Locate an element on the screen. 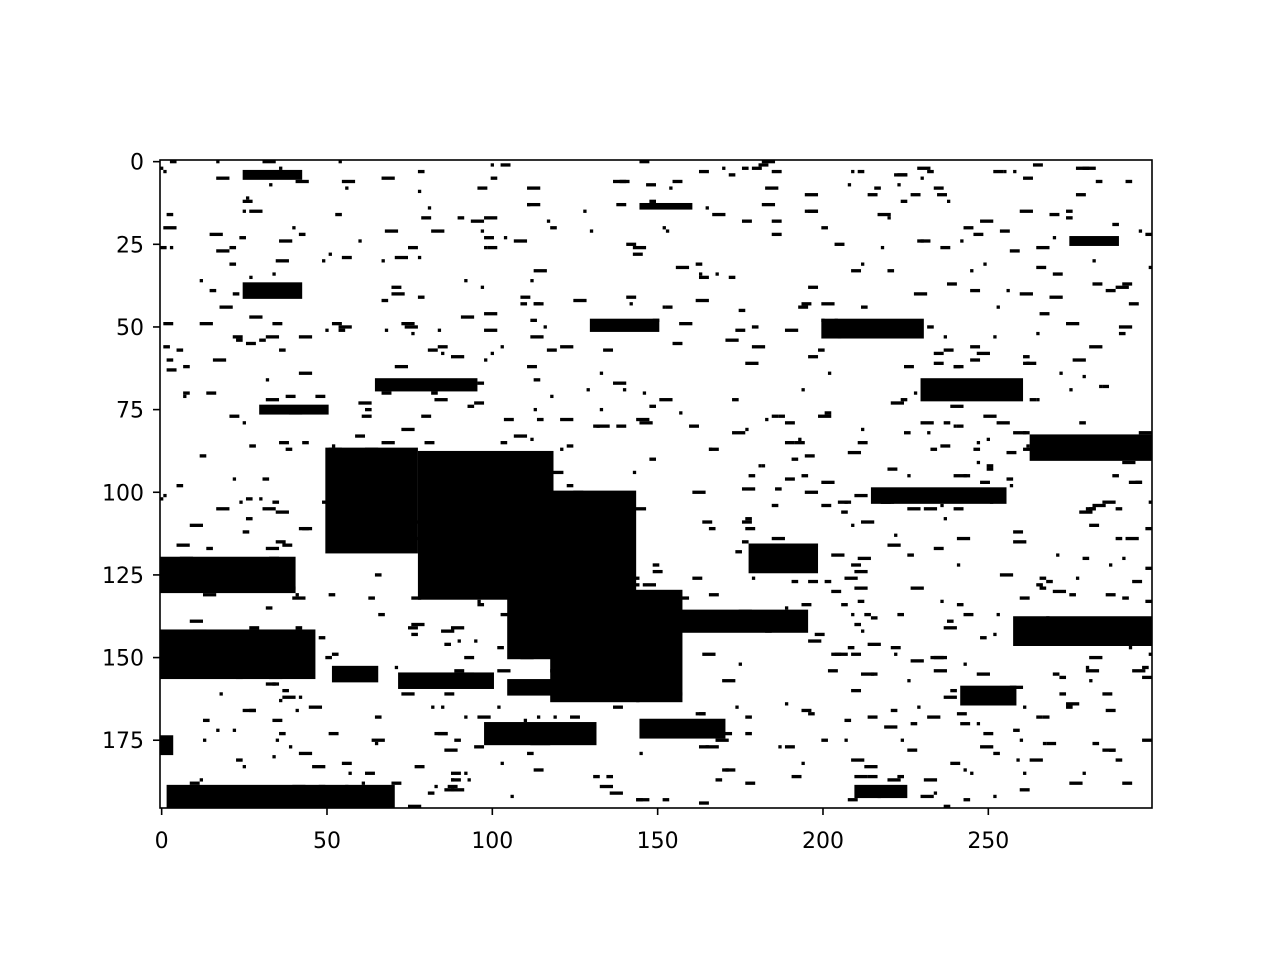 The image size is (1280, 960). y-tick-label: 175 is located at coordinates (123, 741).